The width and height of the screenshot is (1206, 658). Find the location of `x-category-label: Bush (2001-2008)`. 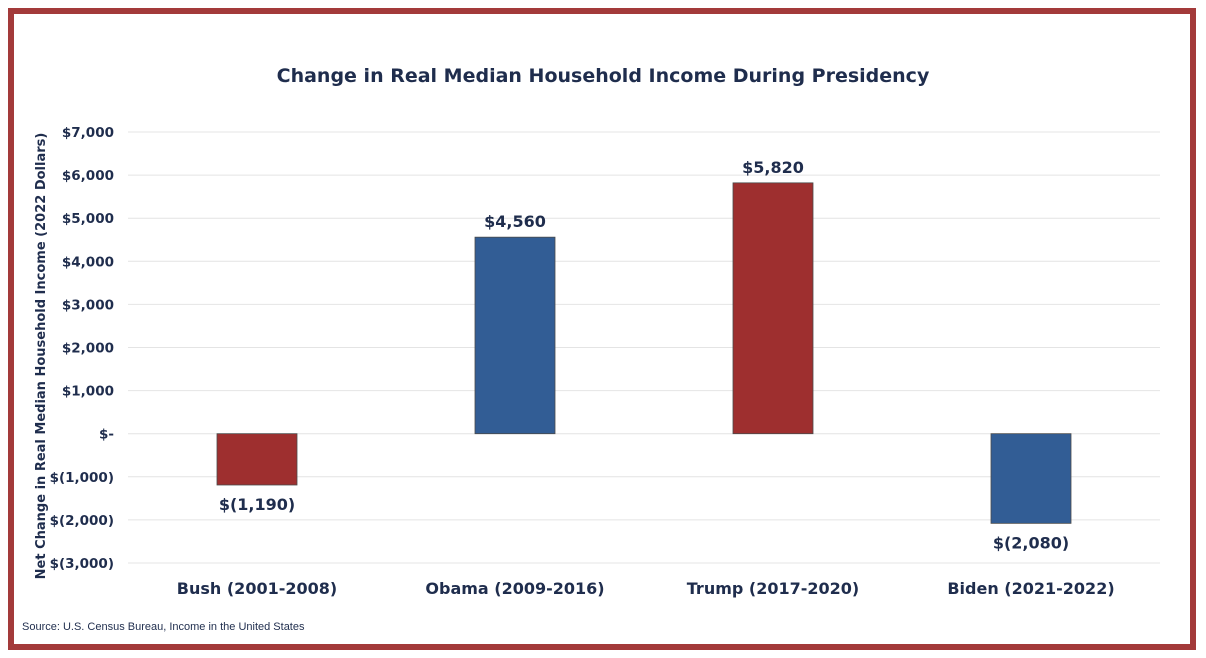

x-category-label: Bush (2001-2008) is located at coordinates (257, 588).